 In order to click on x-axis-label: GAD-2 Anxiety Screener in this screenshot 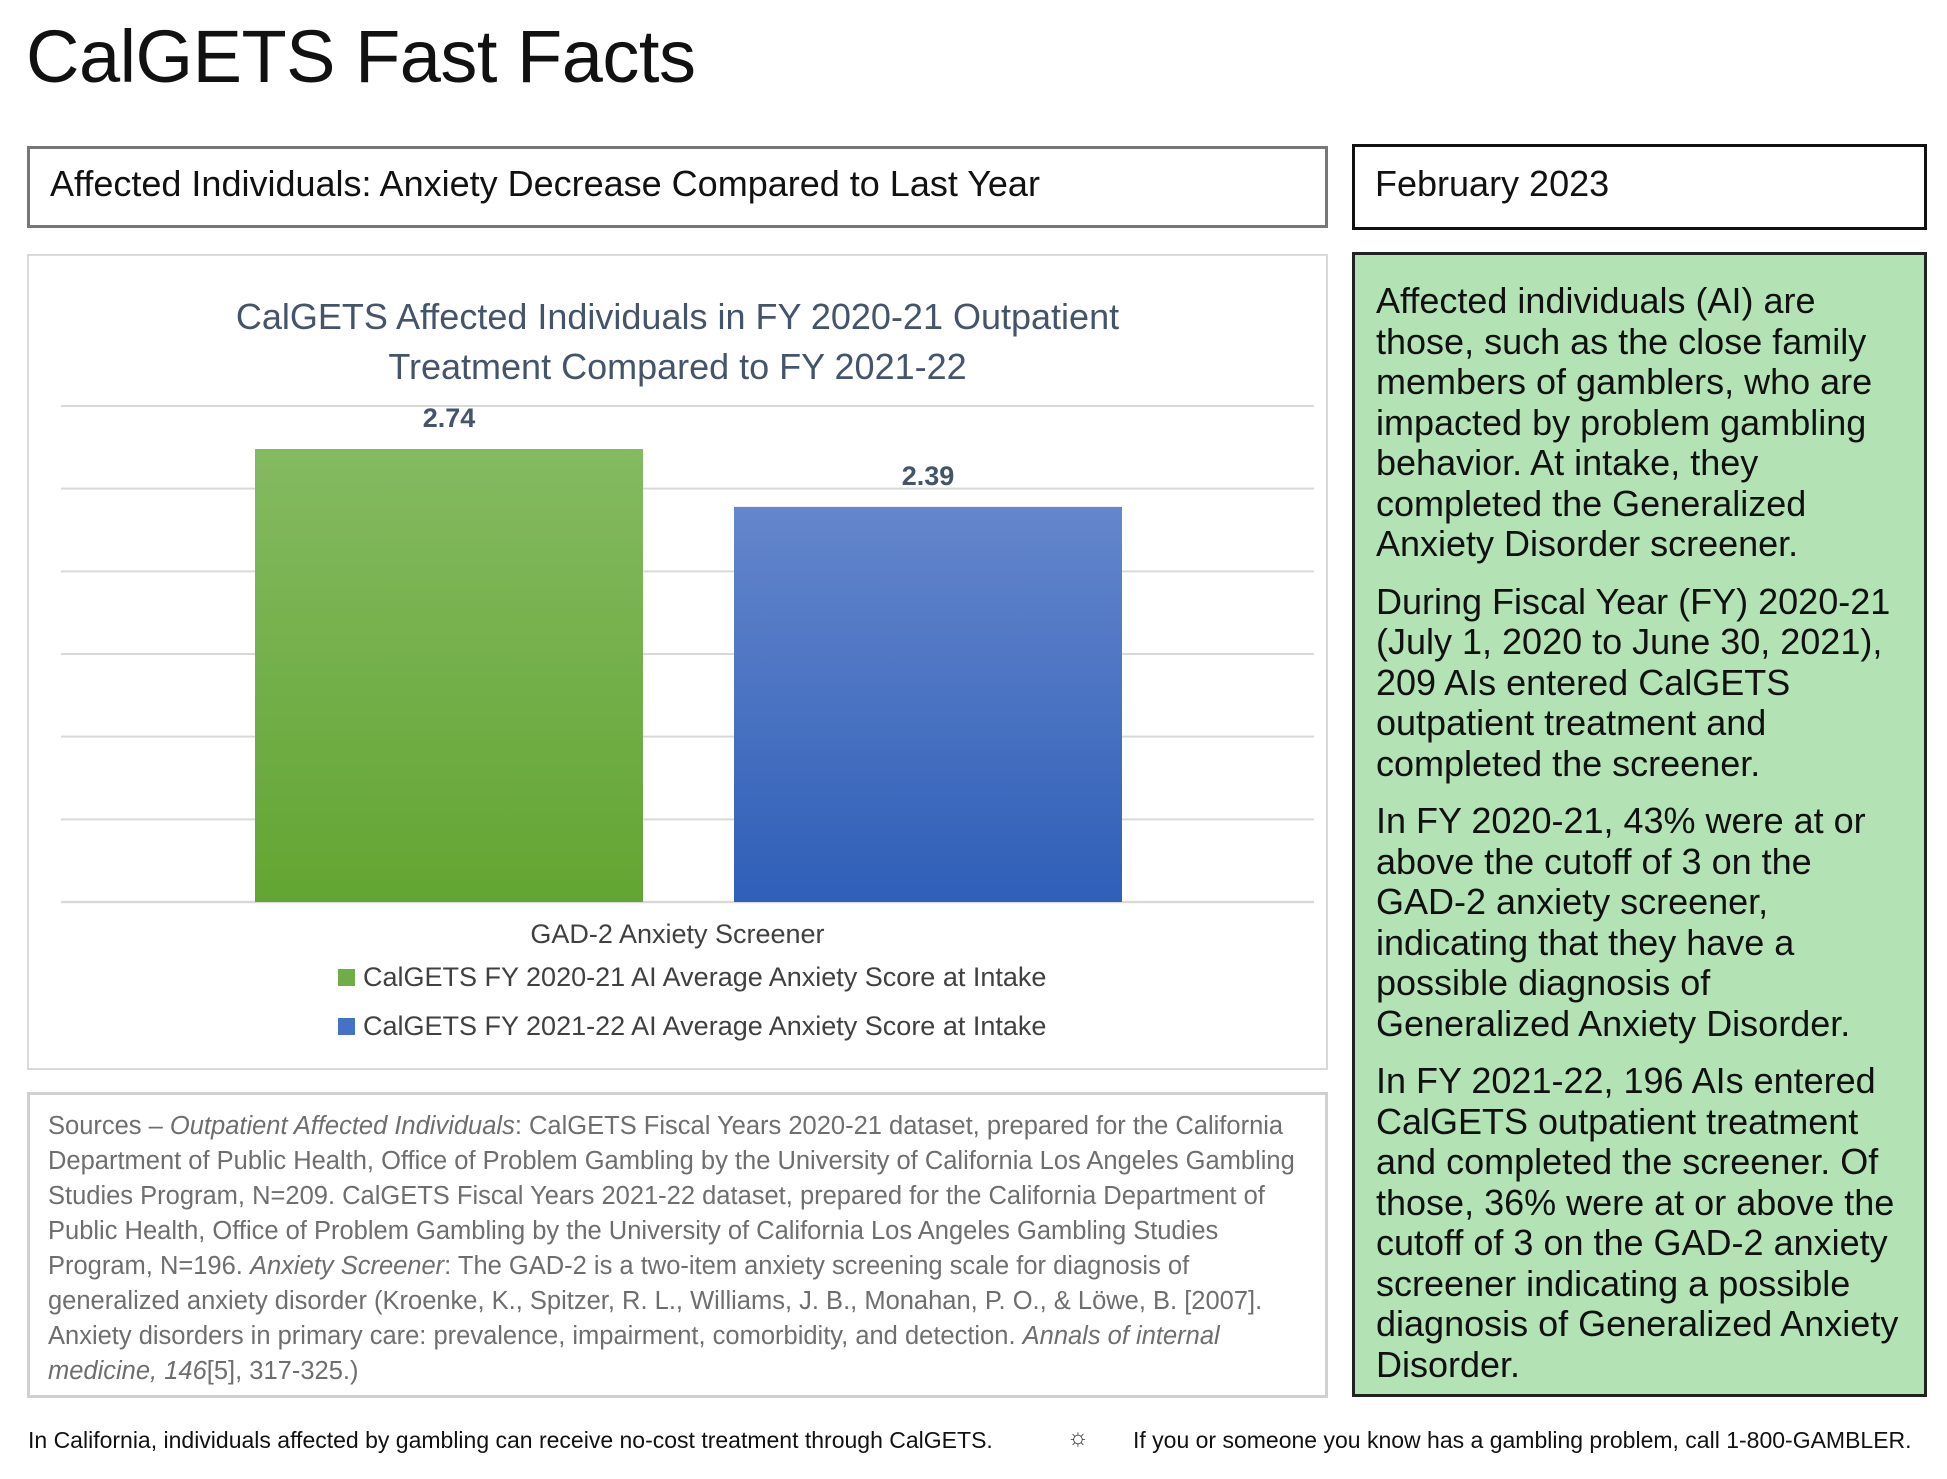, I will do `click(677, 934)`.